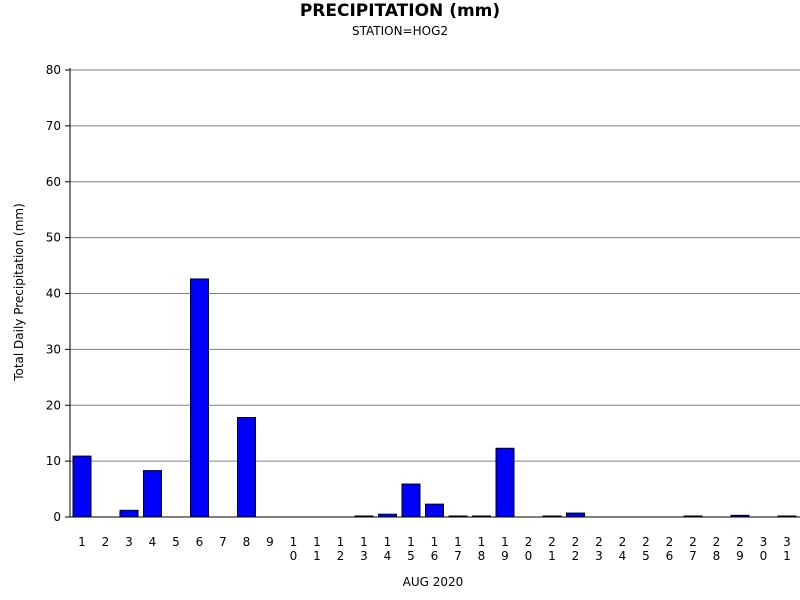 The image size is (800, 600). What do you see at coordinates (53, 238) in the screenshot?
I see `y-tick-label: 50` at bounding box center [53, 238].